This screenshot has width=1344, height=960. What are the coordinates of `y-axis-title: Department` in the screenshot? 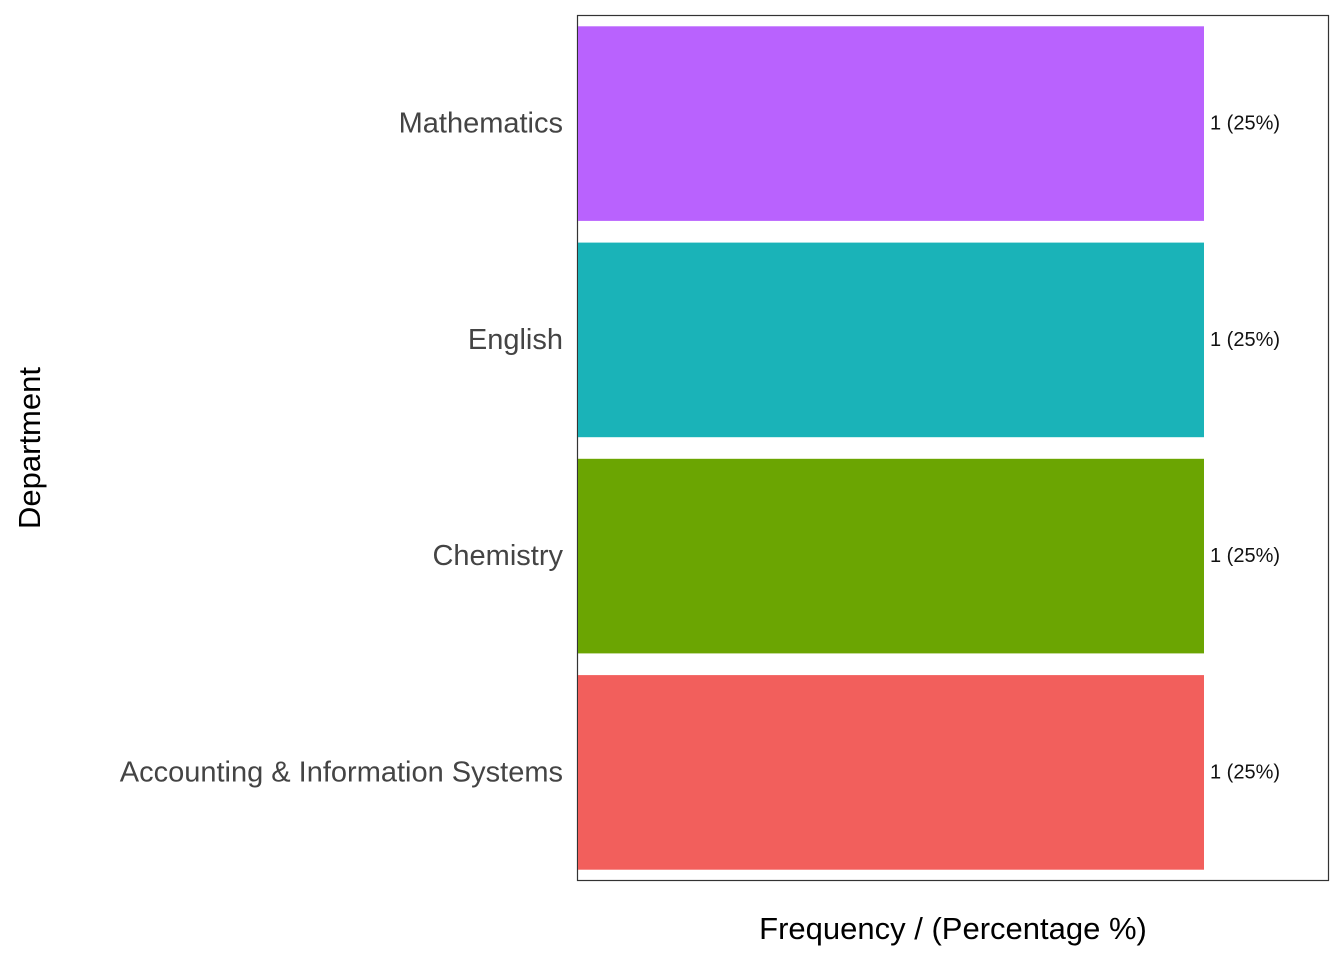 It's located at (29, 448).